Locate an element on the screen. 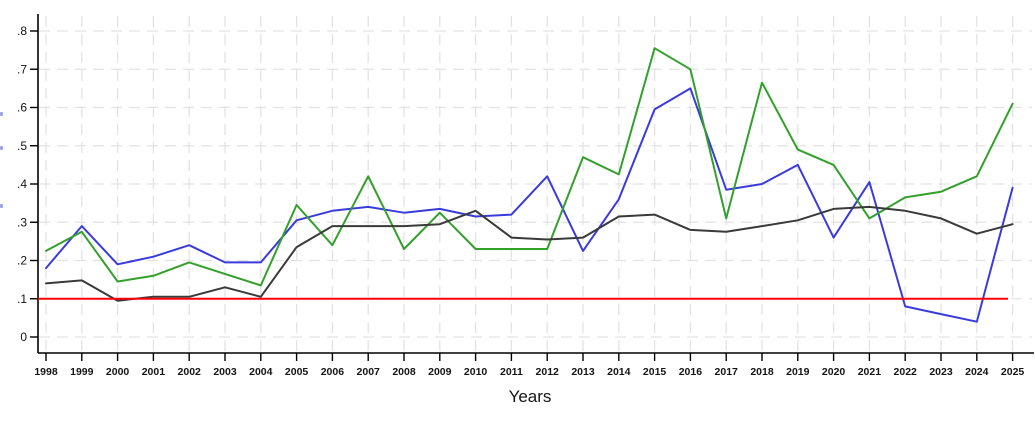 The height and width of the screenshot is (431, 1035). x-tick-label-2018: 2018 is located at coordinates (762, 372).